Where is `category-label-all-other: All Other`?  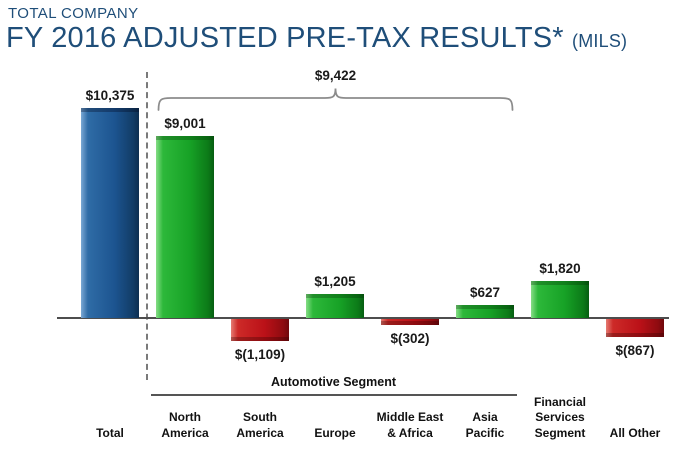 category-label-all-other: All Other is located at coordinates (635, 432).